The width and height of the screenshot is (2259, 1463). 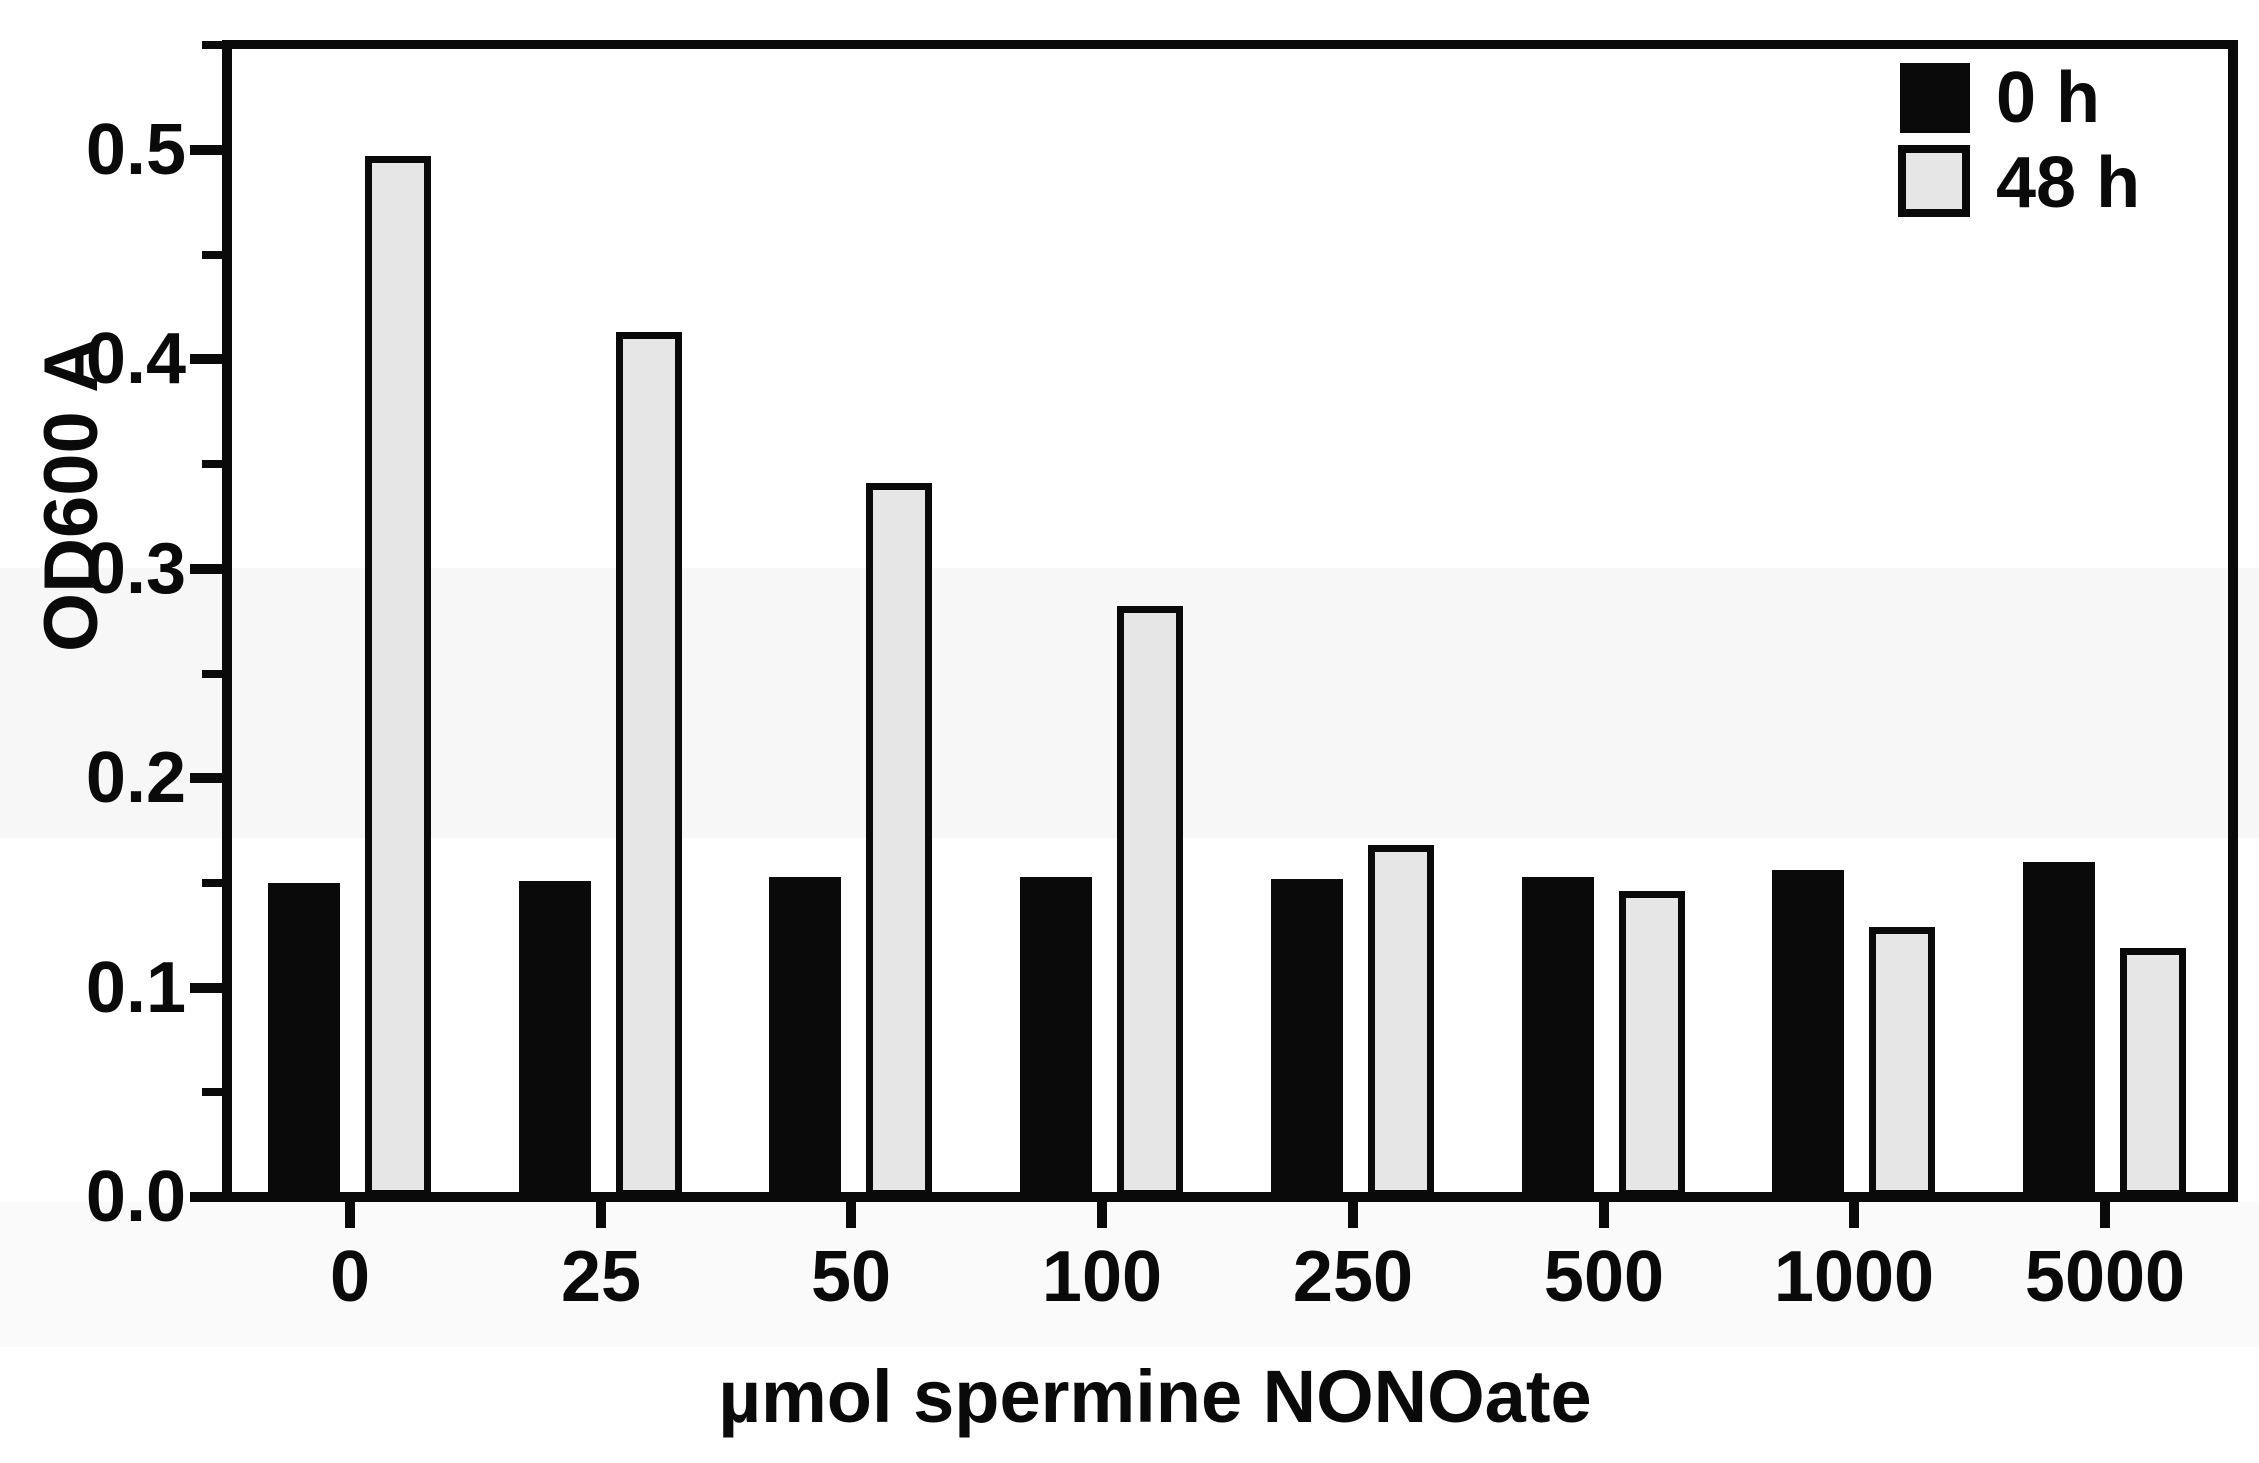 What do you see at coordinates (135, 150) in the screenshot?
I see `y-tick-label-0.5: 0.5` at bounding box center [135, 150].